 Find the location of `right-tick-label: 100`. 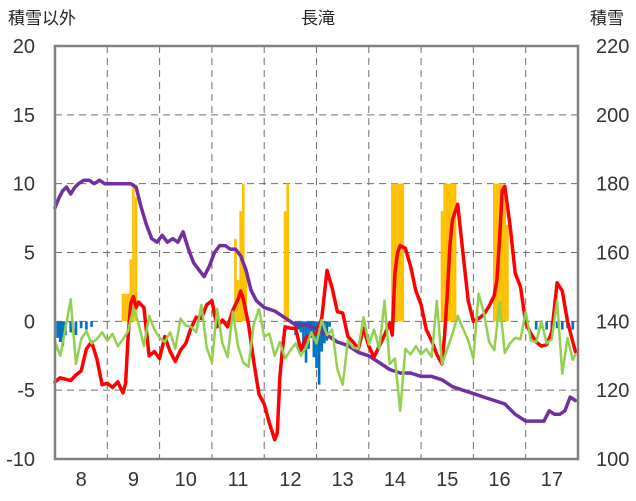

right-tick-label: 100 is located at coordinates (612, 460).